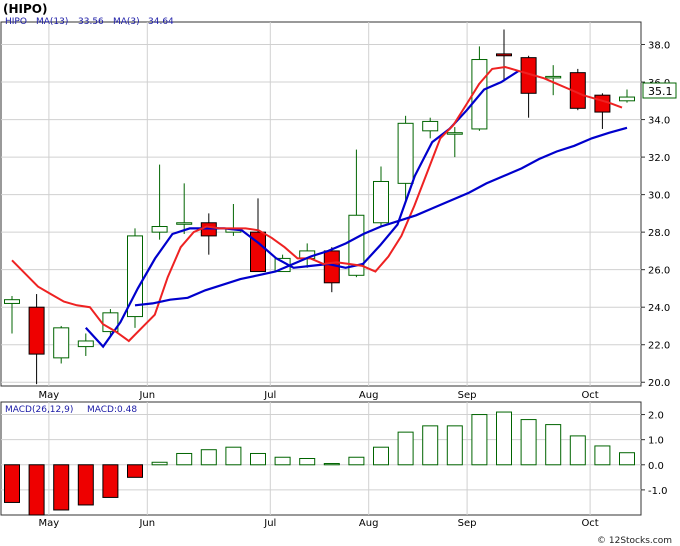 This screenshot has height=546, width=680. Describe the element at coordinates (659, 346) in the screenshot. I see `price-y-tick-label: 22.0` at that location.